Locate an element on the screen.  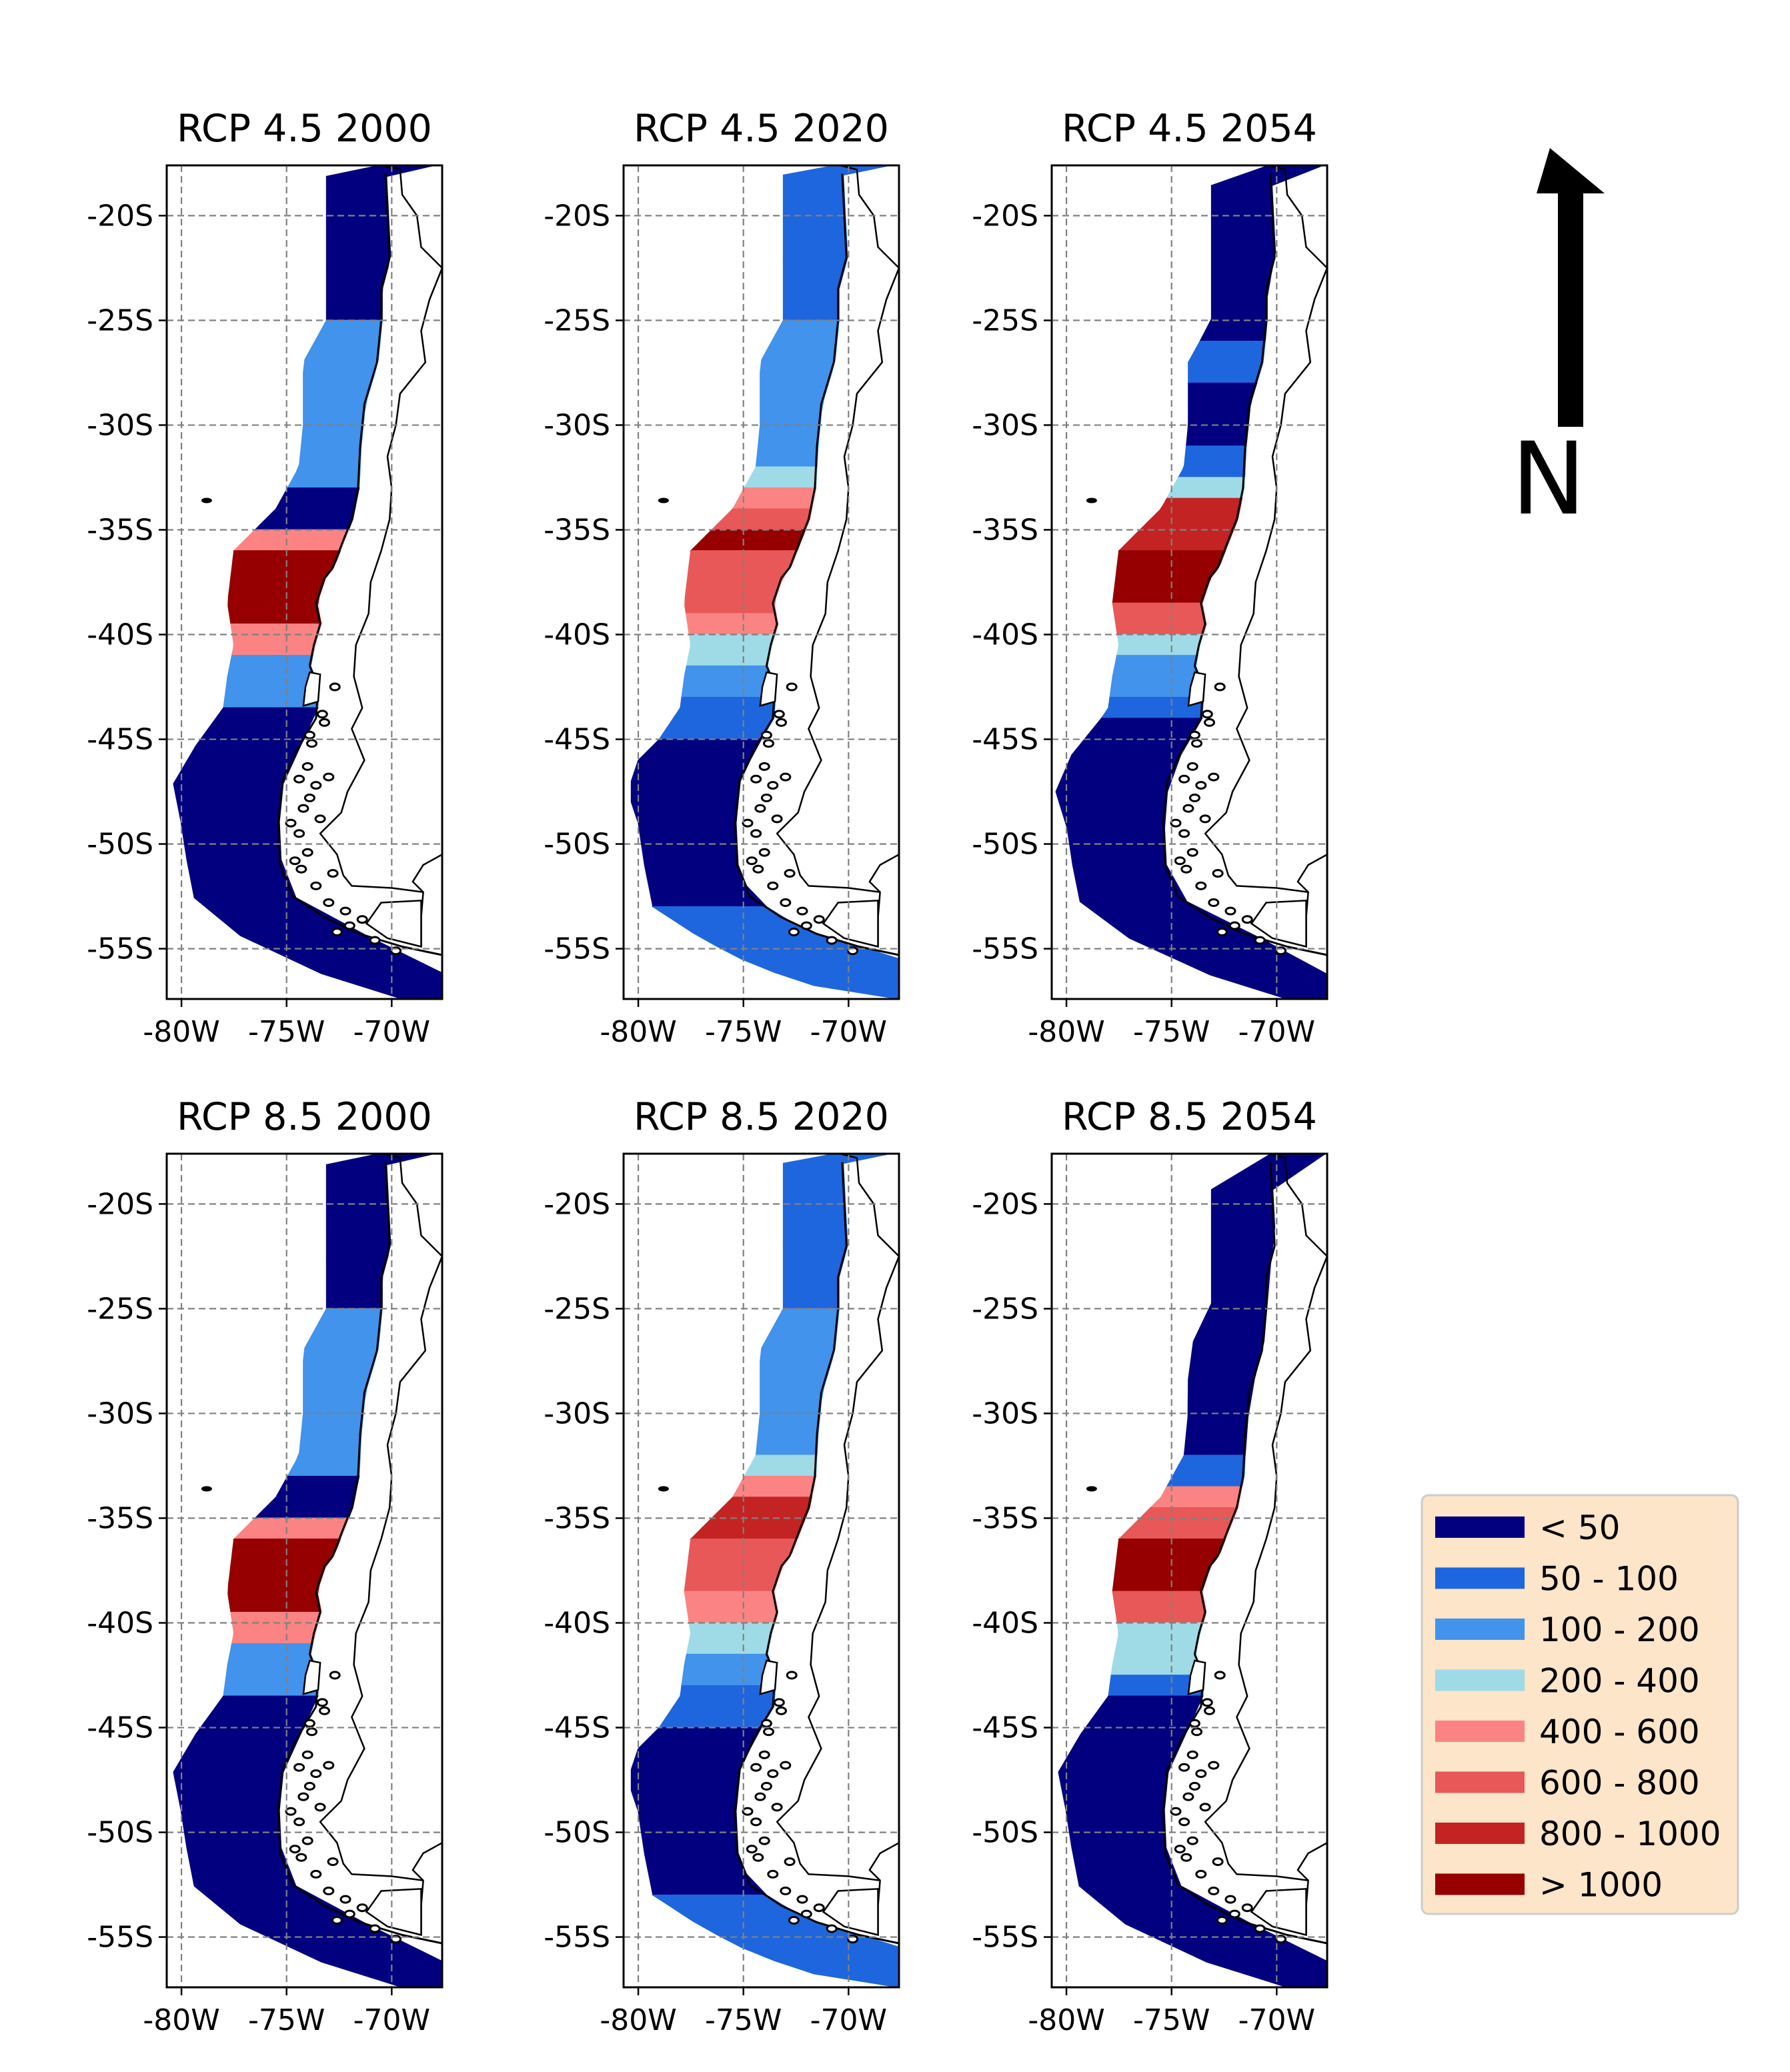
legend-label: 100 - 200 is located at coordinates (1619, 1630).